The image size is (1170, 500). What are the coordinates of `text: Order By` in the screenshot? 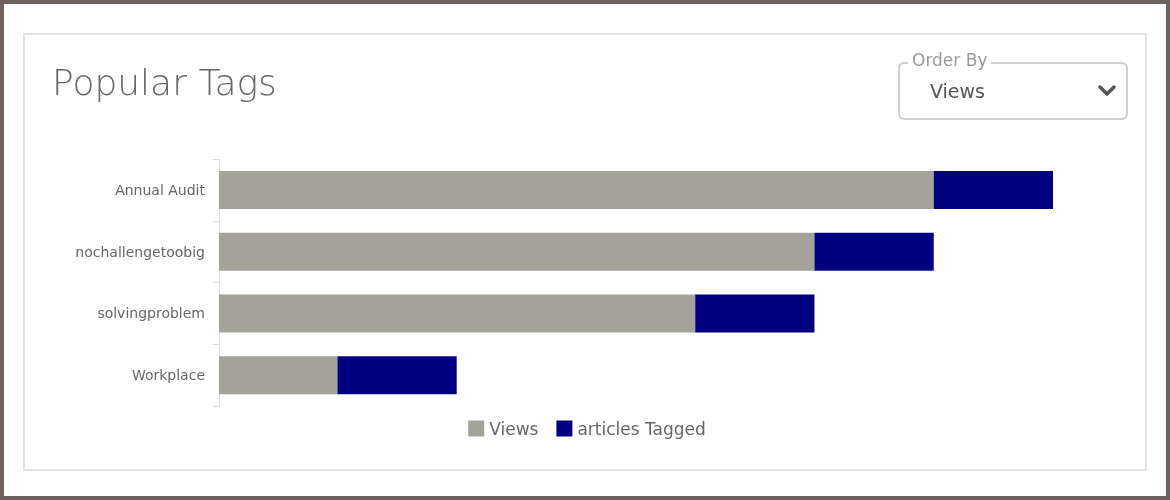 It's located at (950, 60).